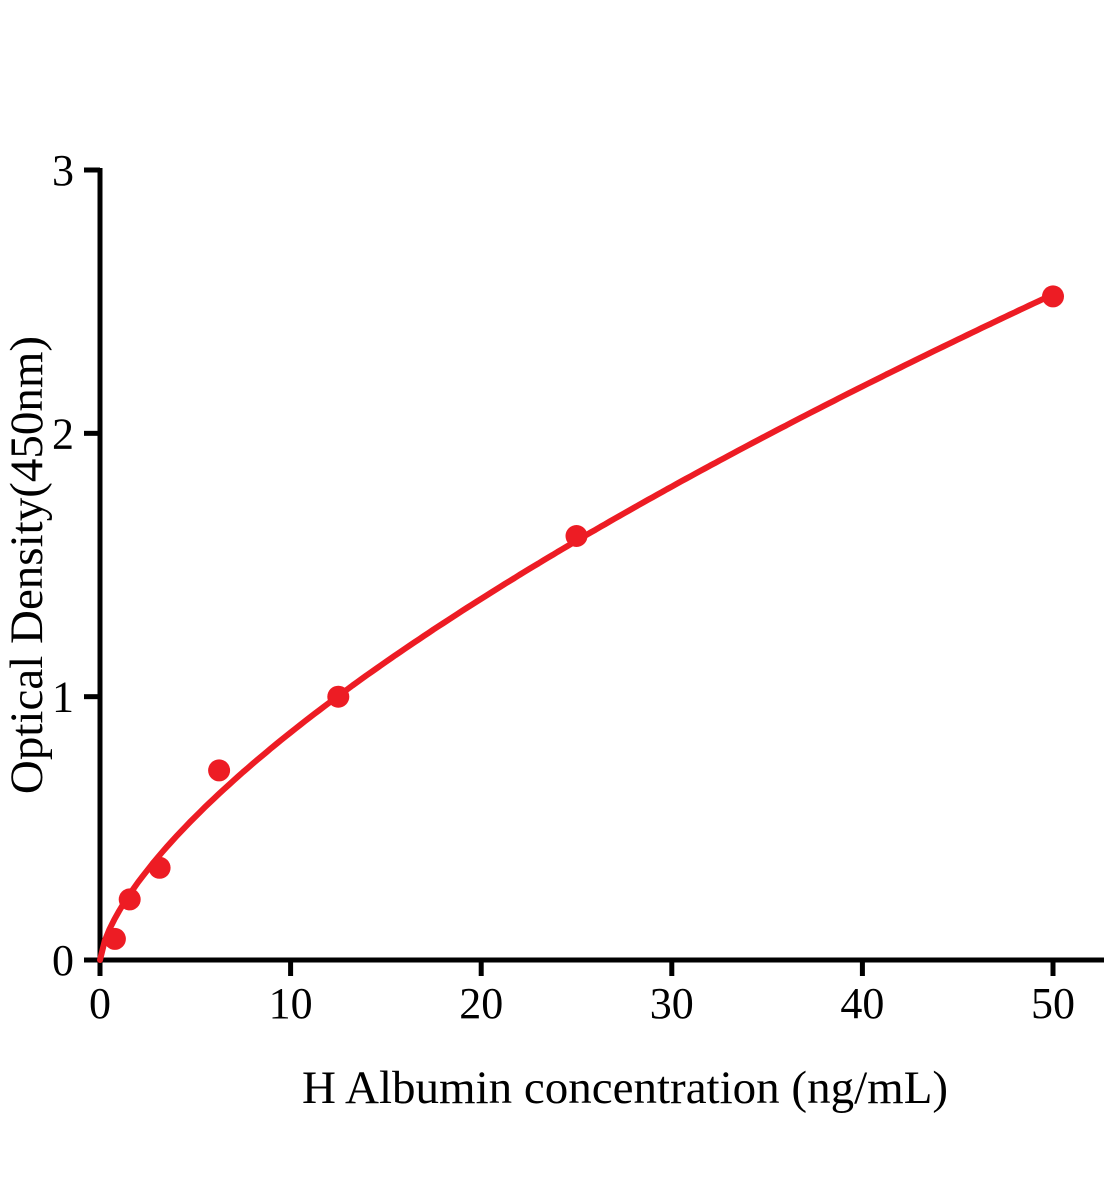  I want to click on y-tick-label: 2, so click(63, 433).